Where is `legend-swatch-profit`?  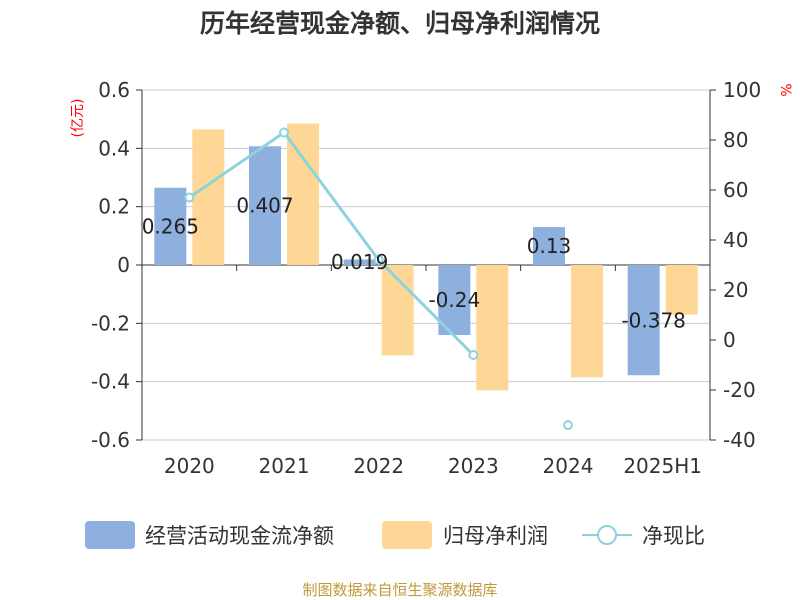
legend-swatch-profit is located at coordinates (407, 535).